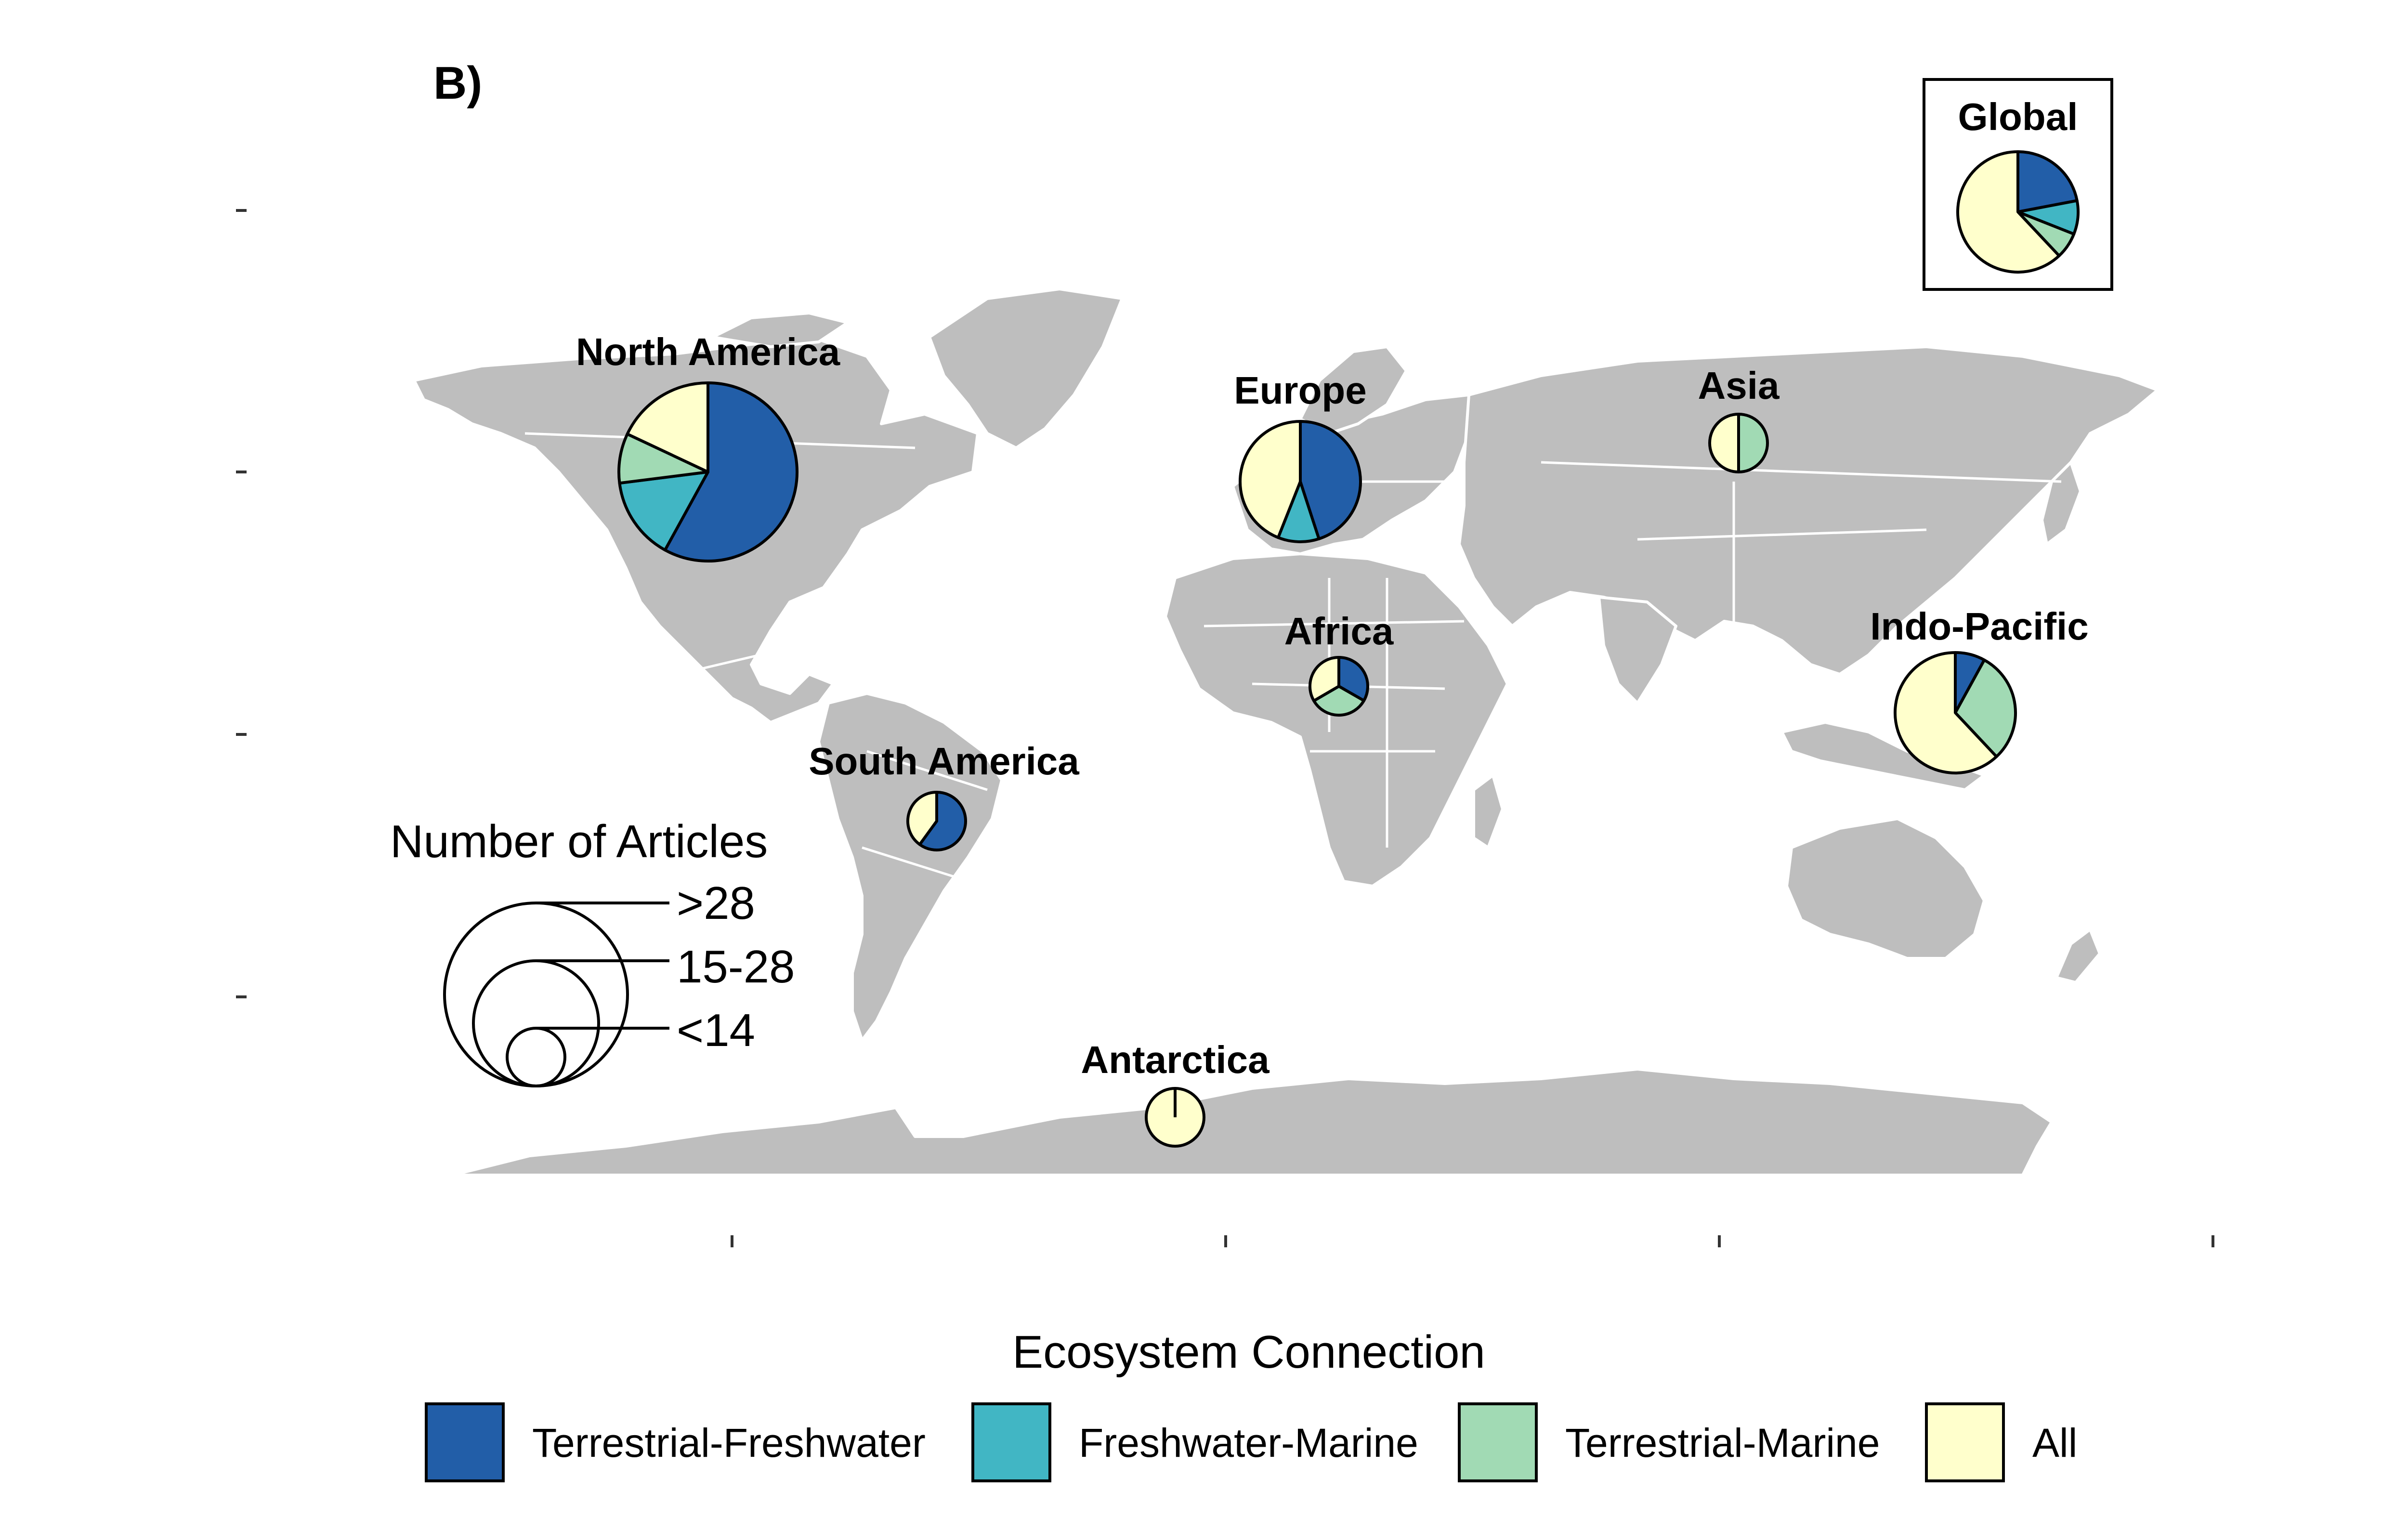  Describe the element at coordinates (716, 903) in the screenshot. I see `size-legend-label-large: >28` at that location.